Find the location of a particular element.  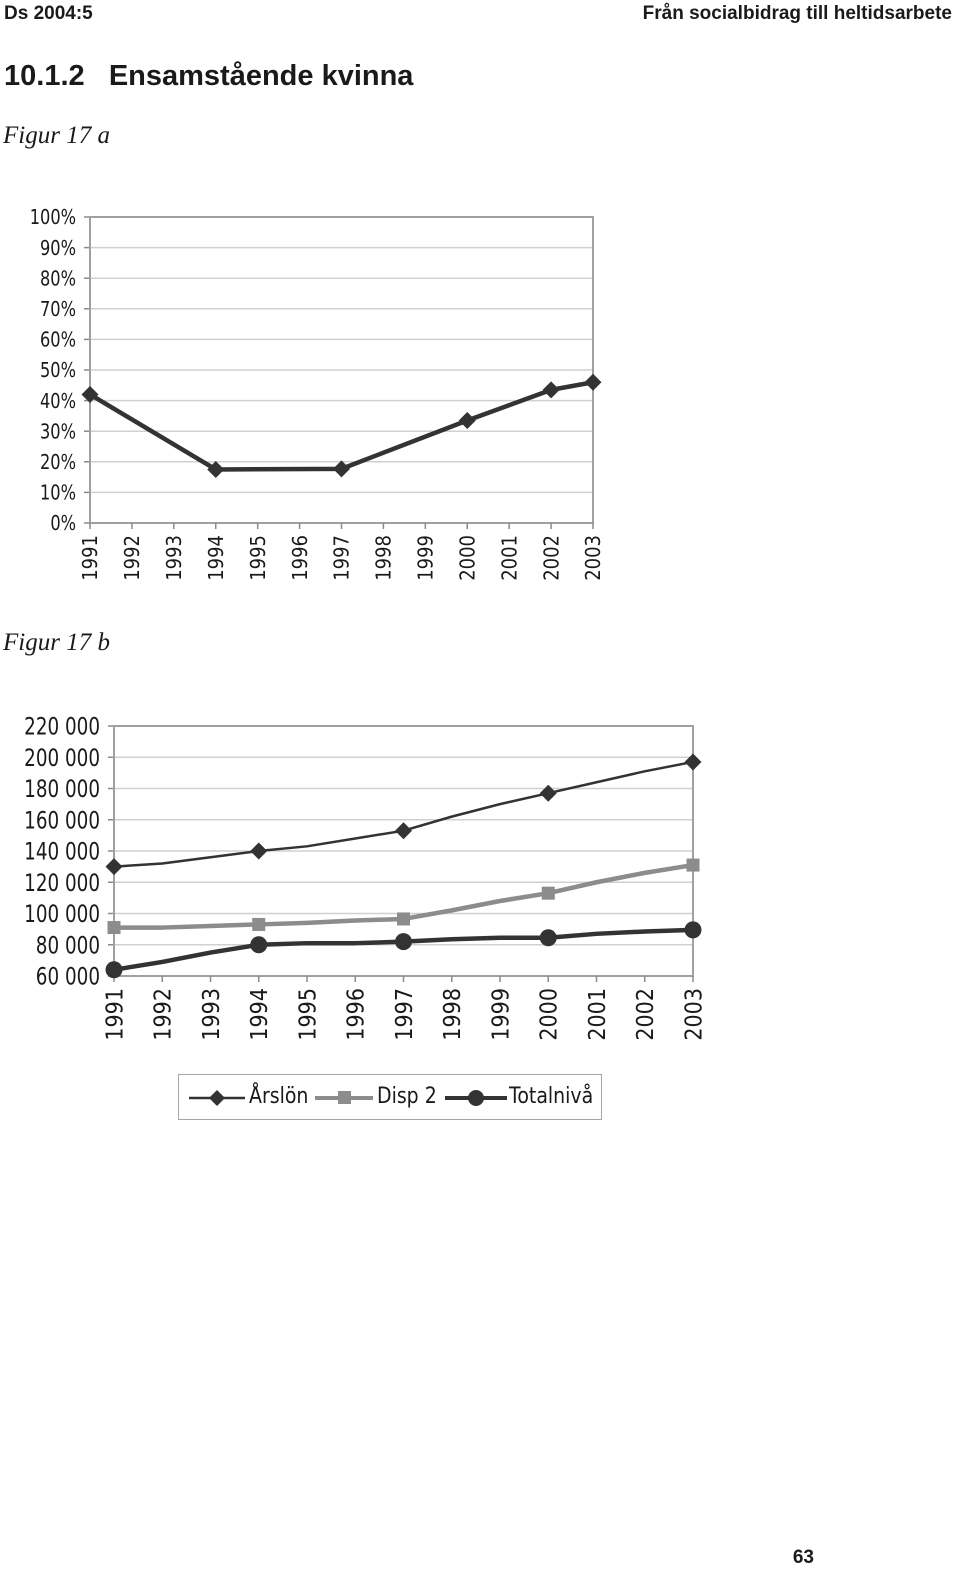

legend-label-arslon: Årslön is located at coordinates (279, 1096).